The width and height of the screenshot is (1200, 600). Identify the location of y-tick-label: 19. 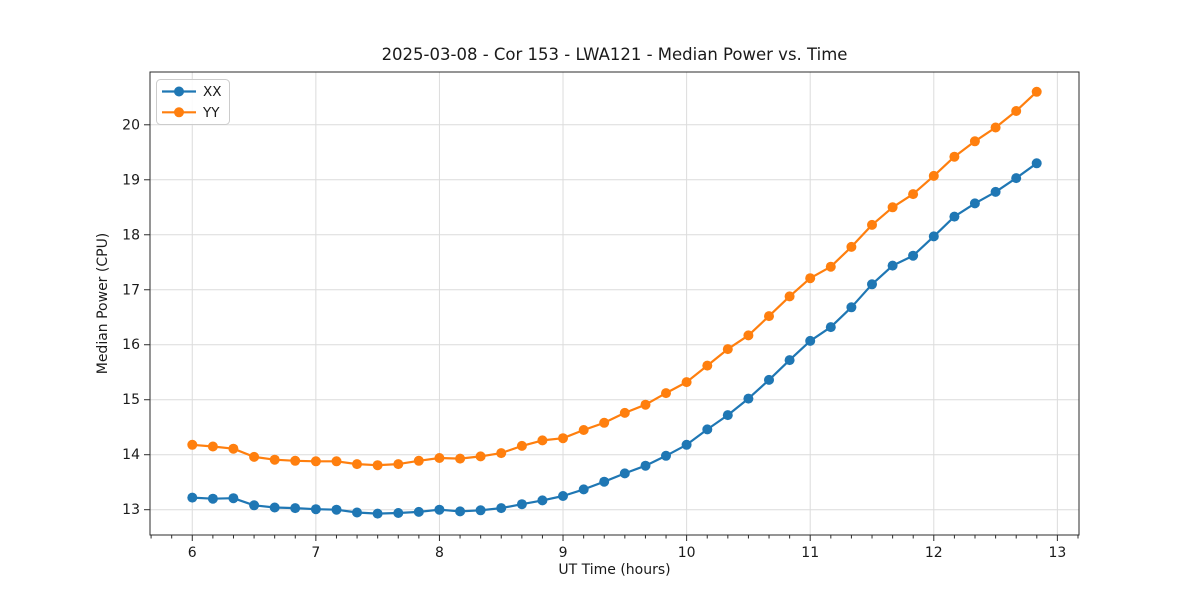
(131, 180).